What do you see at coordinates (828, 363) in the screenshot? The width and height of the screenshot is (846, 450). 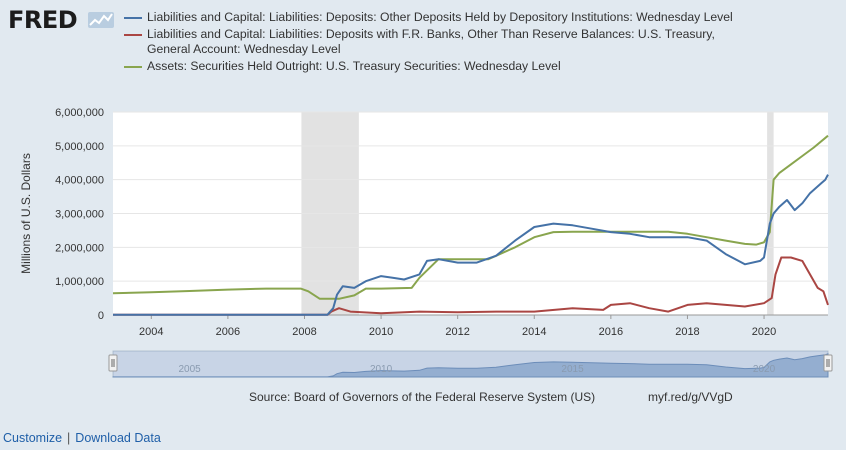 I see `navigator-right-handle` at bounding box center [828, 363].